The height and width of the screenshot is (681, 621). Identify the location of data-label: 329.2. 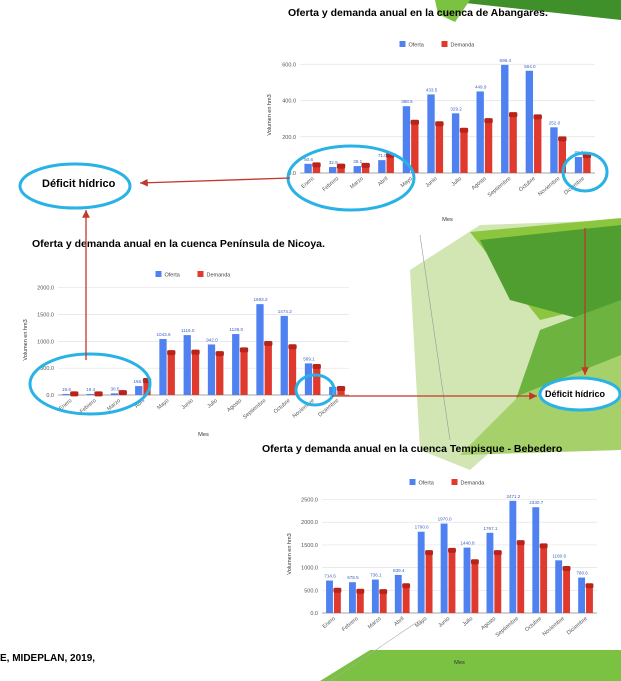
(456, 108).